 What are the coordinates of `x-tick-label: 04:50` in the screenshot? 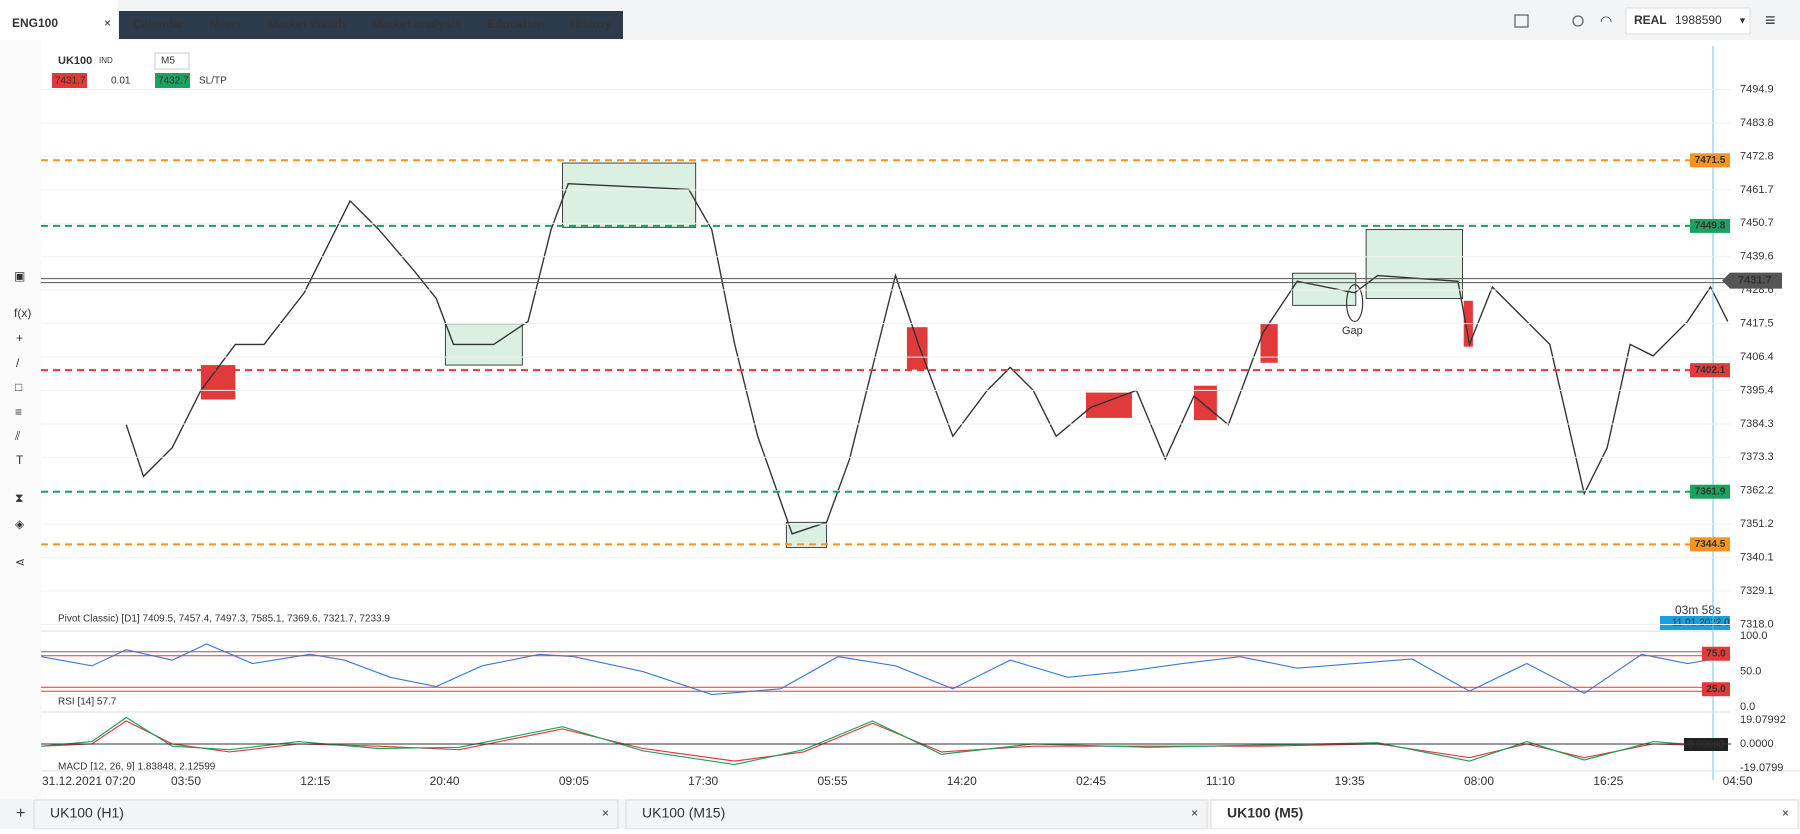 It's located at (1738, 781).